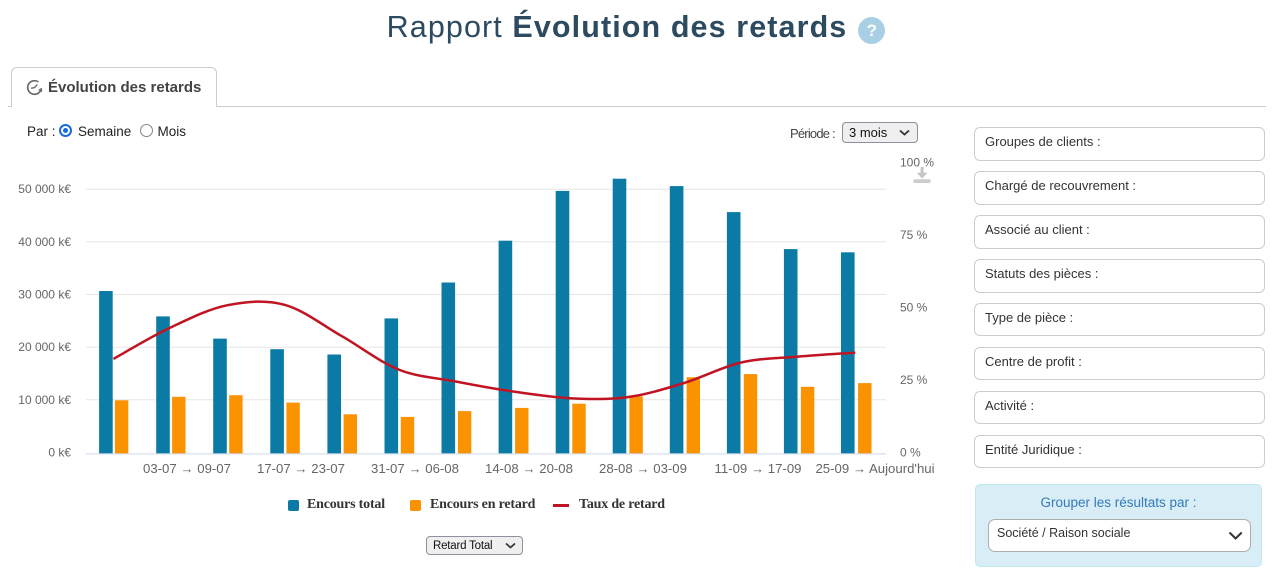 This screenshot has height=576, width=1272. What do you see at coordinates (643, 468) in the screenshot?
I see `svg-text: 28-08 → 03-09` at bounding box center [643, 468].